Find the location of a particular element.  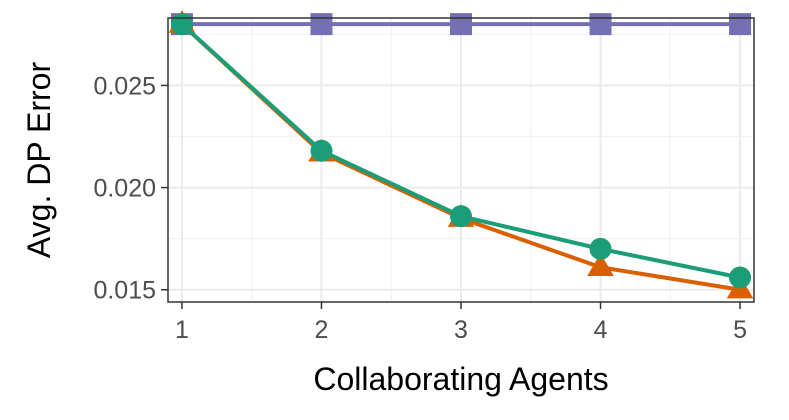

y-tick-label: 0.025 is located at coordinates (124, 86).